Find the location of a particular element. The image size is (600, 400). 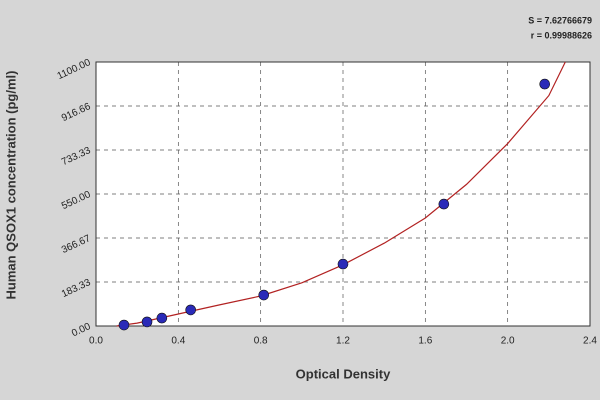

x-tick-label: 0.8 is located at coordinates (261, 341).